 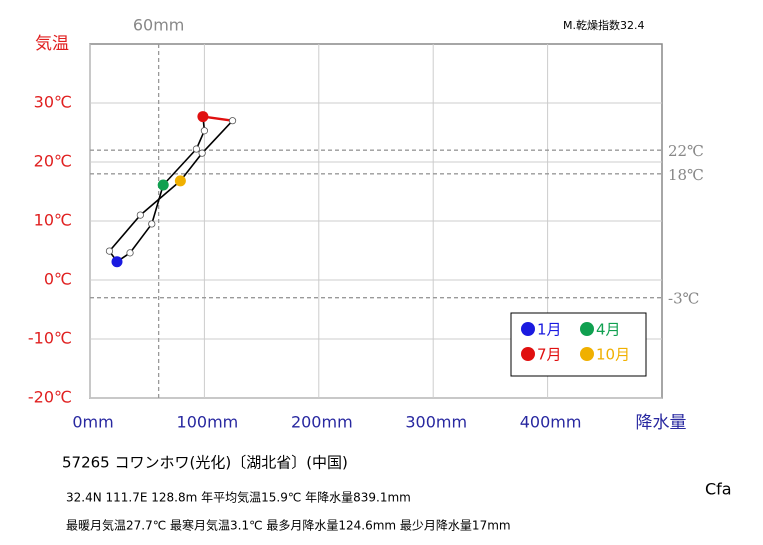 What do you see at coordinates (208, 422) in the screenshot?
I see `x-tick-label: 100mm` at bounding box center [208, 422].